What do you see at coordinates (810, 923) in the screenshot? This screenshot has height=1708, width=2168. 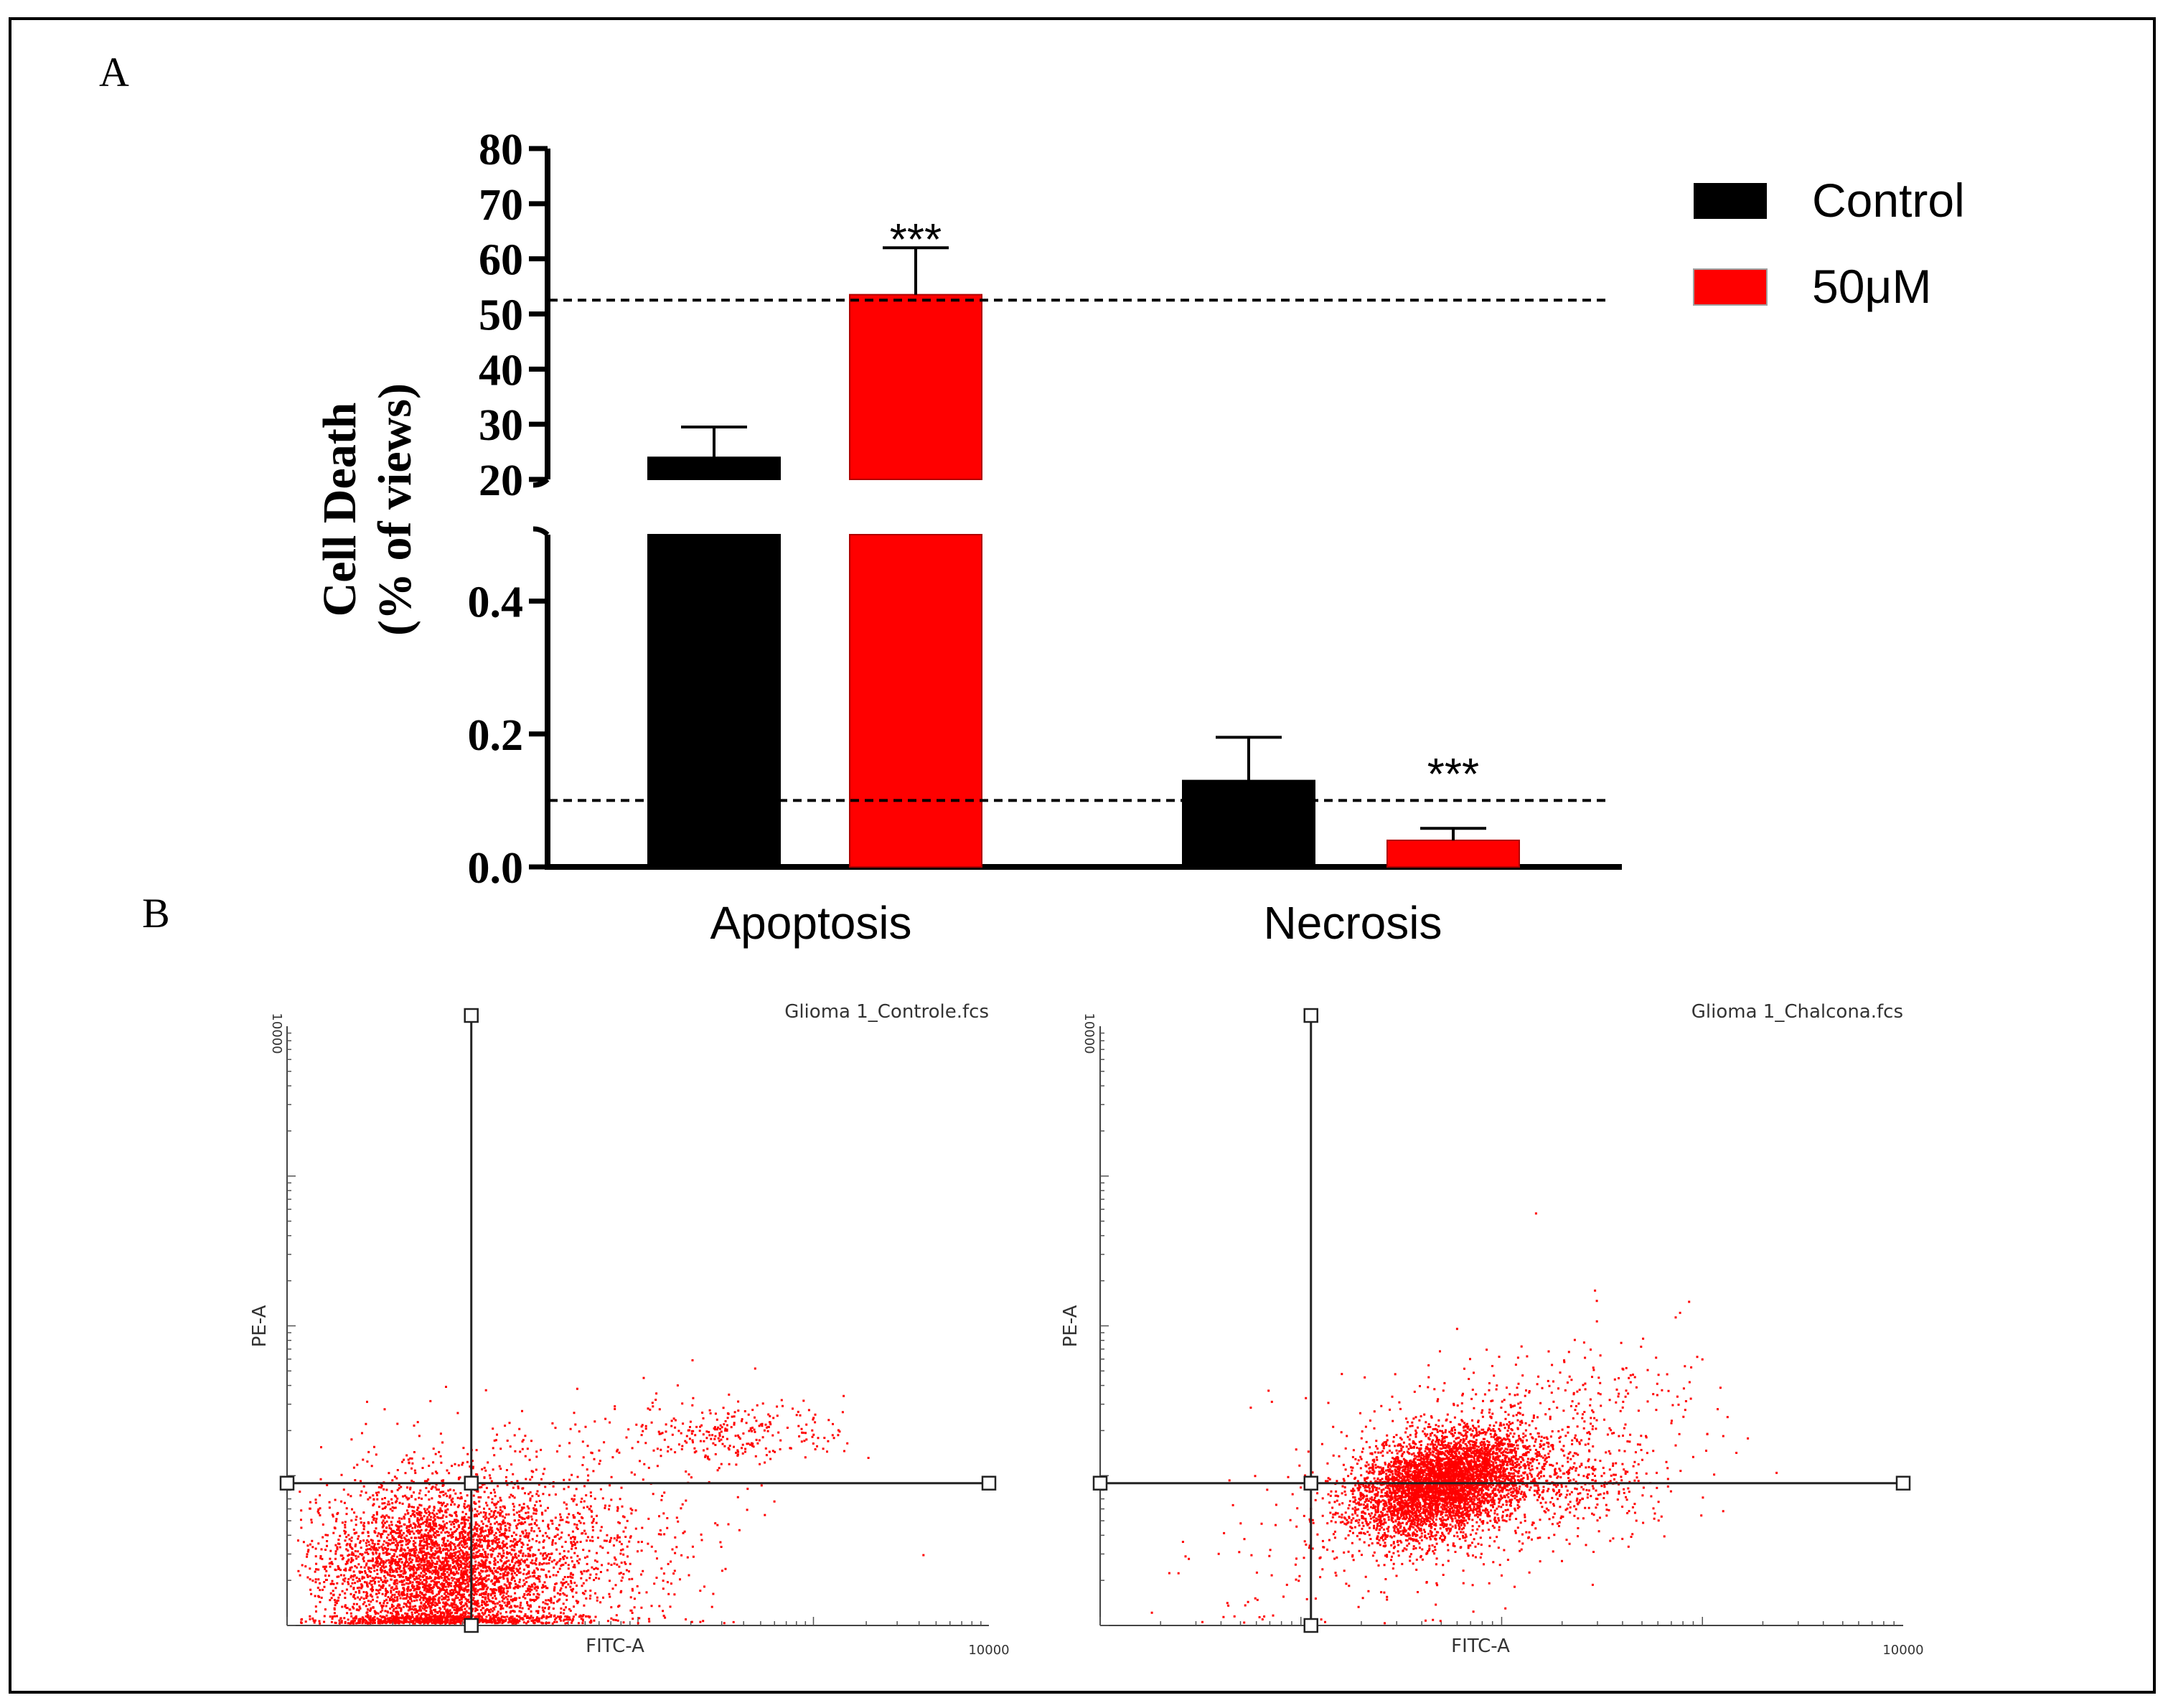 I see `category-label-apoptosis: Apoptosis` at bounding box center [810, 923].